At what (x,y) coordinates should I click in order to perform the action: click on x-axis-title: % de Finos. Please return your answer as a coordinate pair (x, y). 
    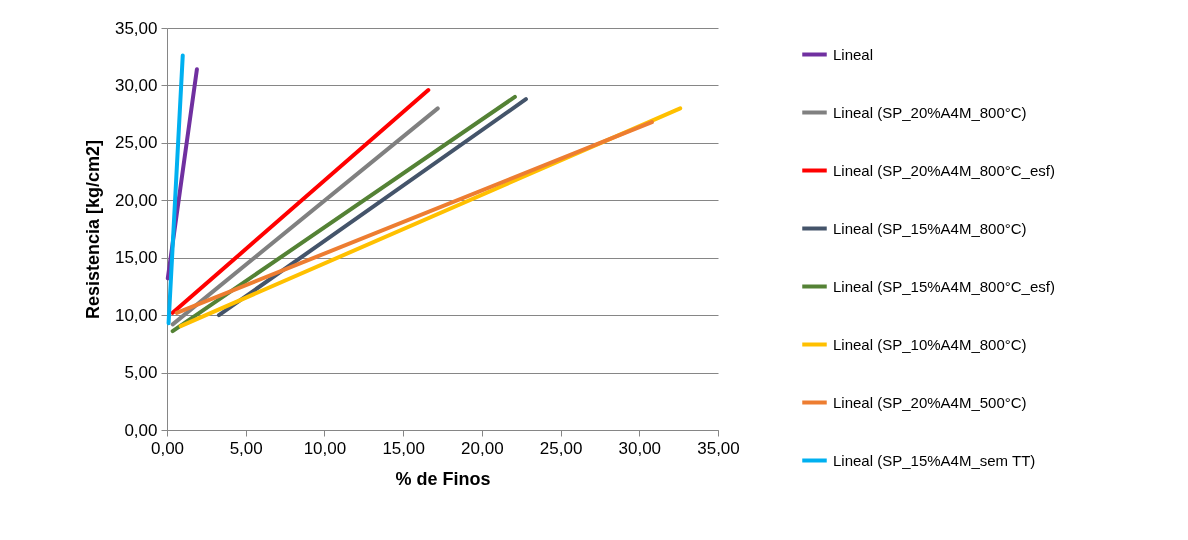
    Looking at the image, I should click on (443, 478).